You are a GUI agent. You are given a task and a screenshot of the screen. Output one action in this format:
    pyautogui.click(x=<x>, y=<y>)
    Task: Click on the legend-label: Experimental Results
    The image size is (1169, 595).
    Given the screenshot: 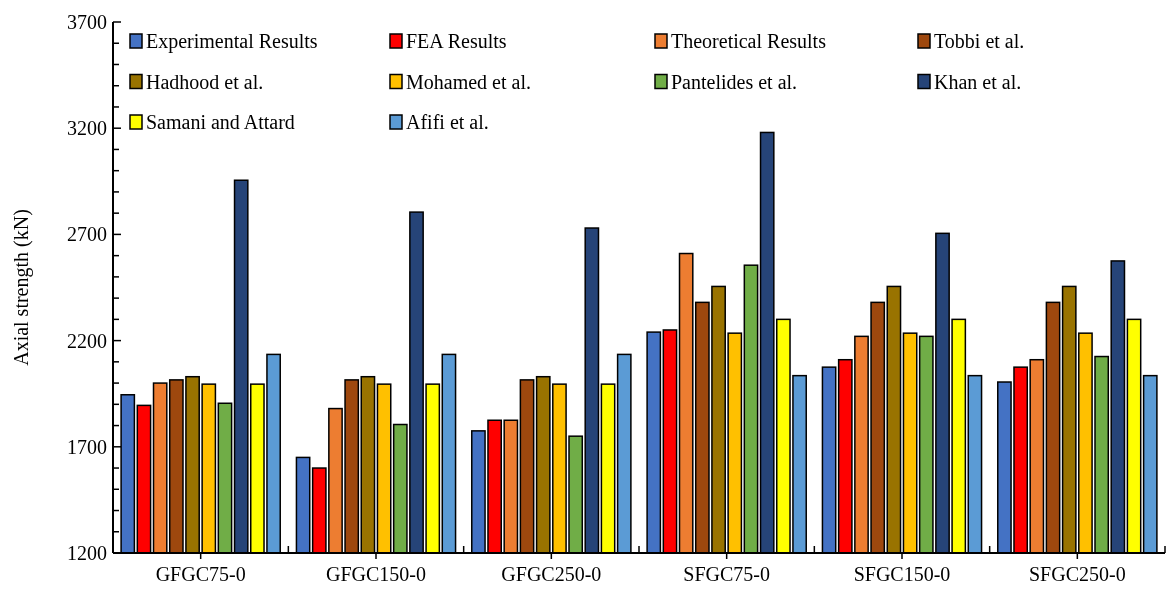 What is the action you would take?
    pyautogui.click(x=232, y=41)
    